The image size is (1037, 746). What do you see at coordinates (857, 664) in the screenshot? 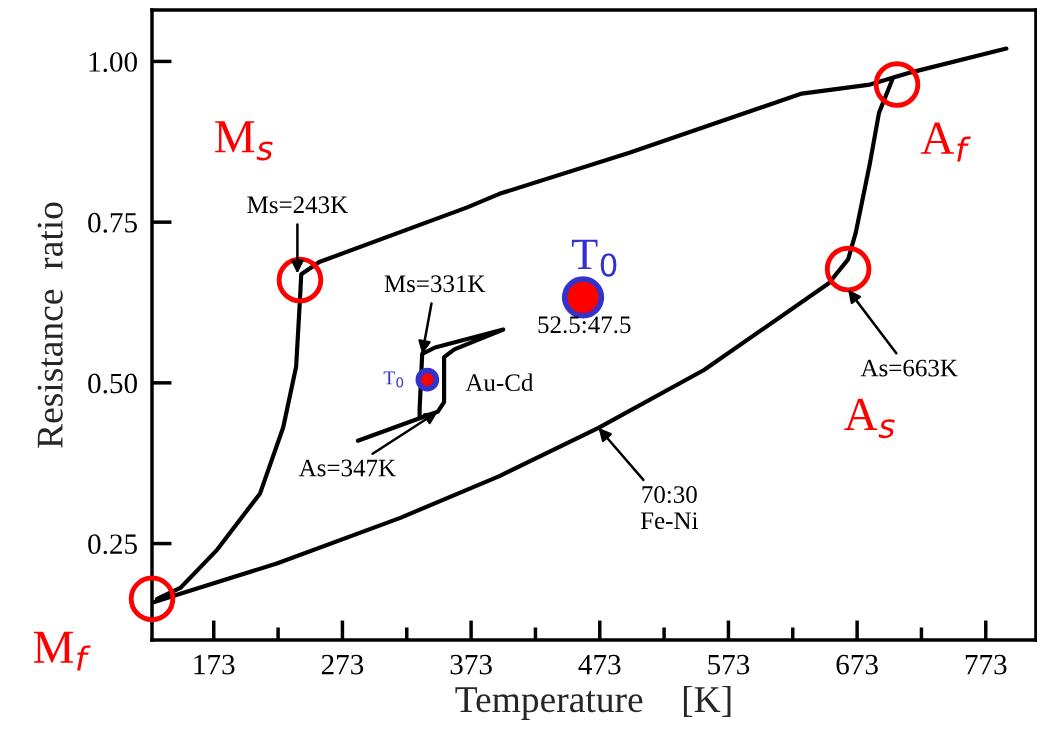
I see `x-tick-label: 673` at bounding box center [857, 664].